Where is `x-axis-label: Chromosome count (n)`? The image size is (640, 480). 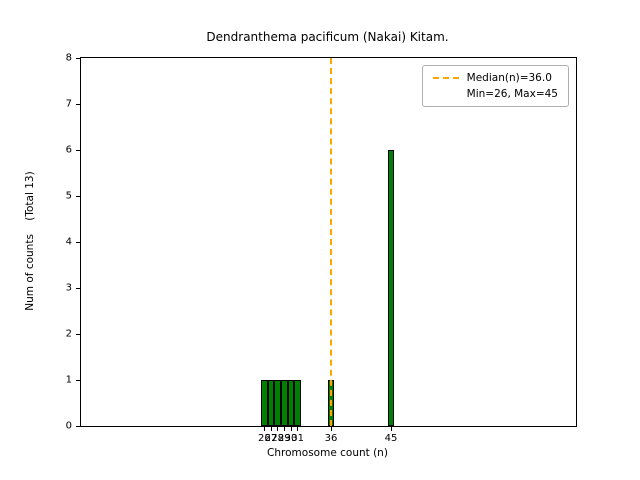
x-axis-label: Chromosome count (n) is located at coordinates (327, 453).